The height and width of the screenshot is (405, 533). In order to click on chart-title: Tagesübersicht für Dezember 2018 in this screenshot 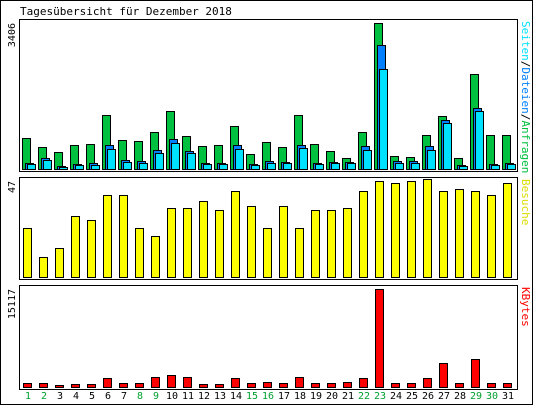, I will do `click(126, 11)`.